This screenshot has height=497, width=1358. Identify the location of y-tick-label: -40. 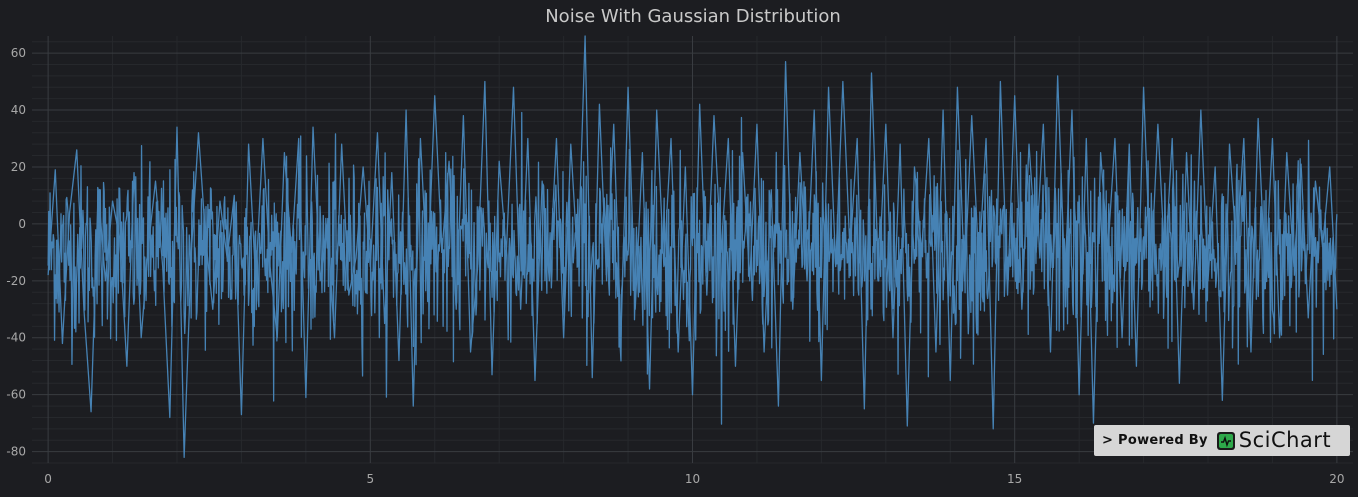
(16, 338).